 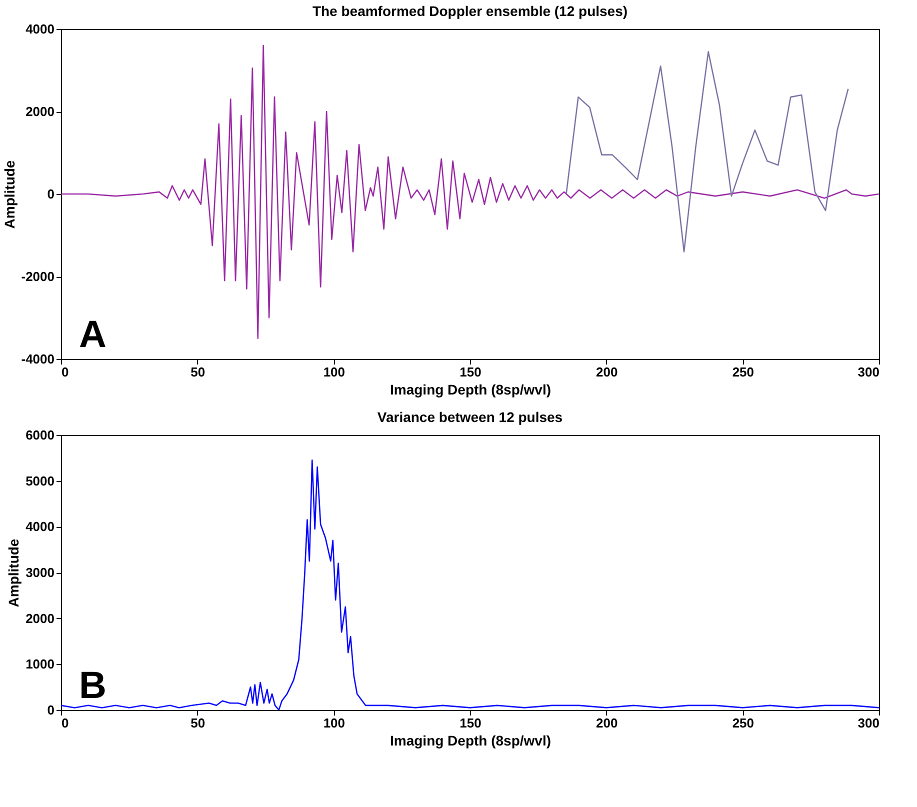 What do you see at coordinates (470, 11) in the screenshot?
I see `chart-title: The beamformed Doppler ensemble (12 pulses)` at bounding box center [470, 11].